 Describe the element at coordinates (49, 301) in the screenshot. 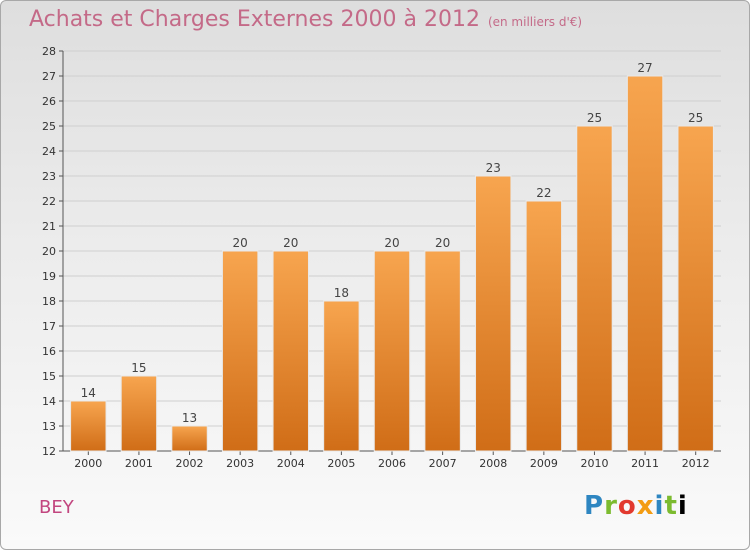

I see `y-tick-label: 18` at that location.